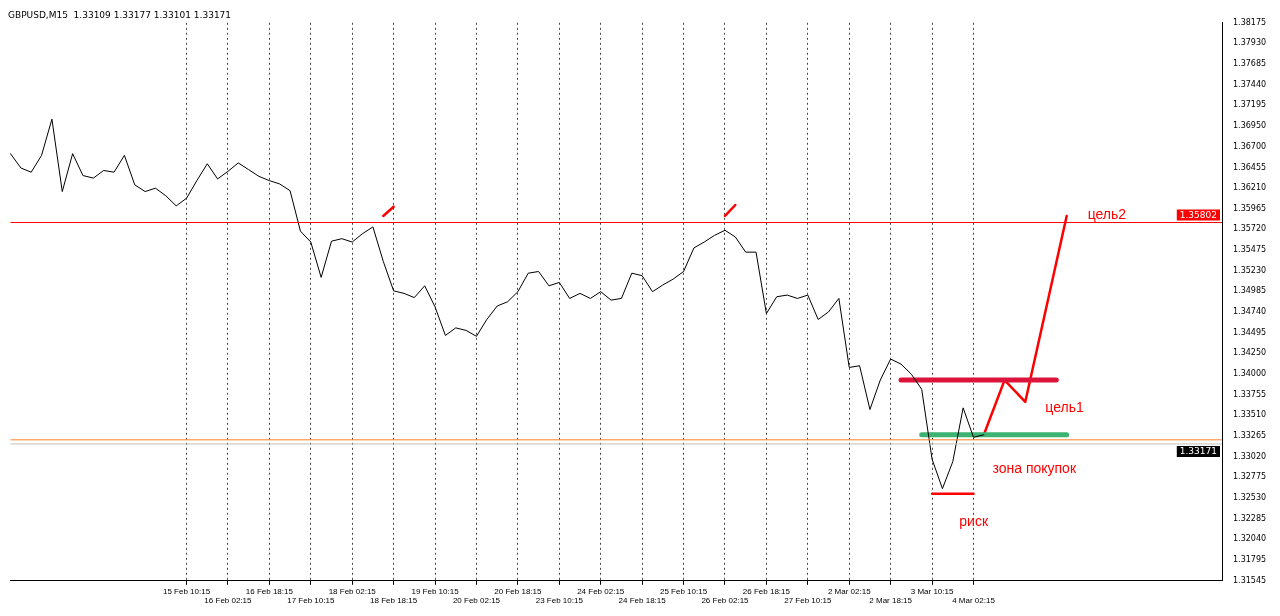 This screenshot has height=616, width=1280. What do you see at coordinates (1250, 353) in the screenshot?
I see `y-tick-label: 1.34250` at bounding box center [1250, 353].